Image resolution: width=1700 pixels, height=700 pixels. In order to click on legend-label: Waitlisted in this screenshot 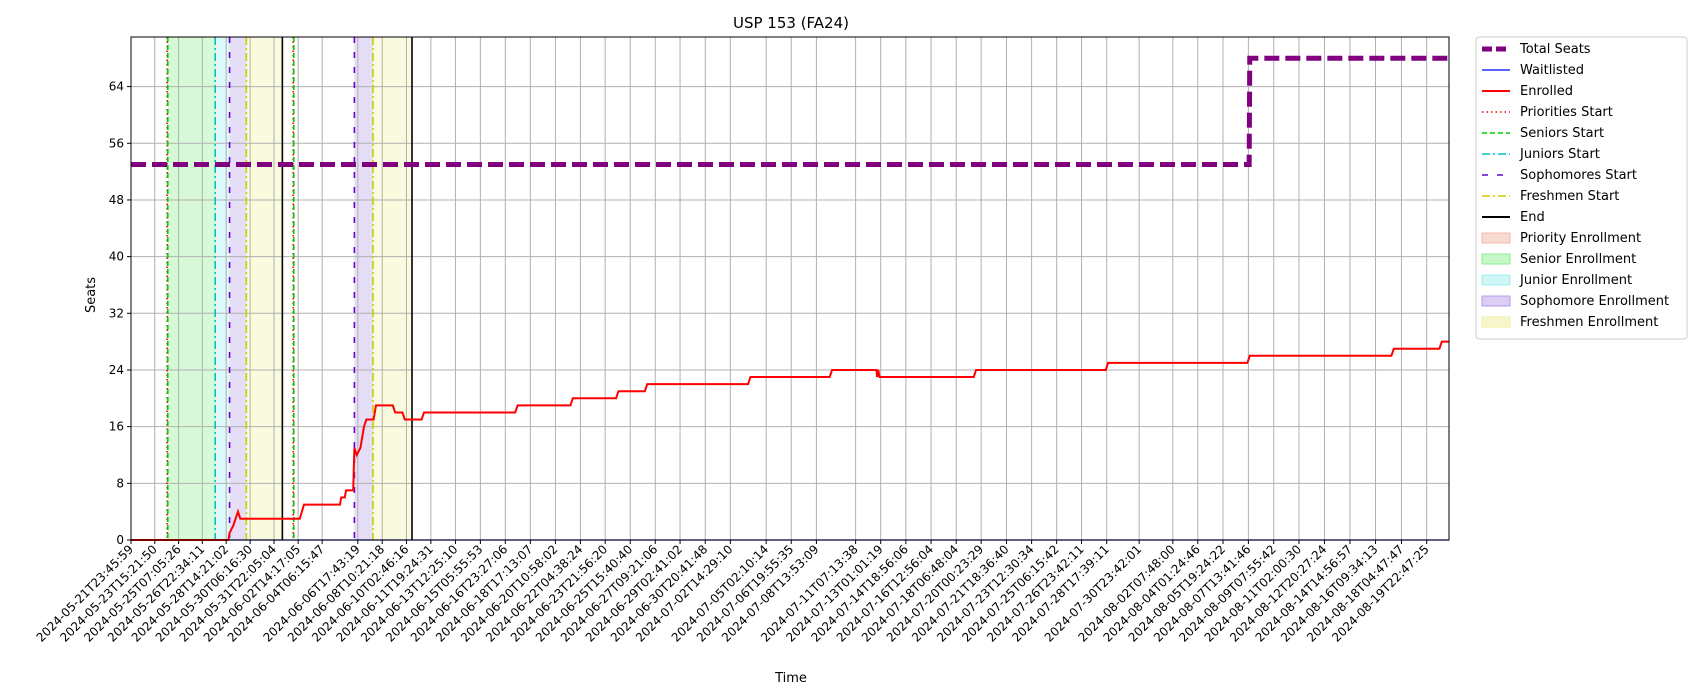, I will do `click(1552, 70)`.